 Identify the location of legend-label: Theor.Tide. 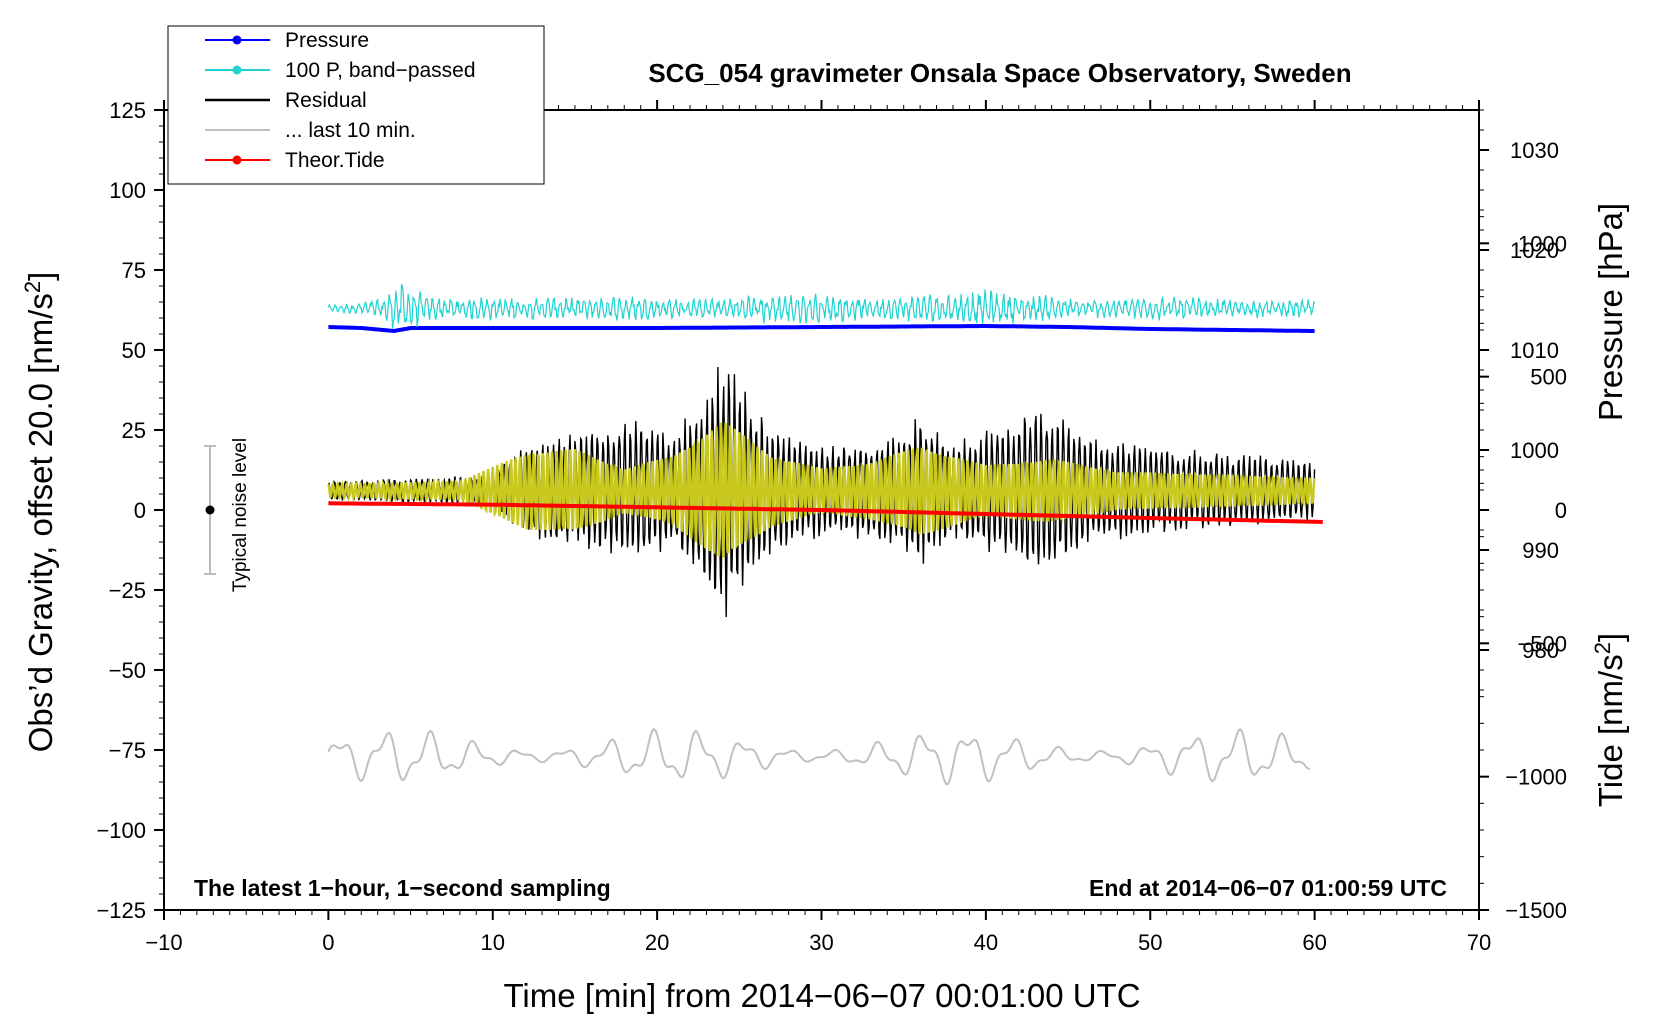
(335, 160).